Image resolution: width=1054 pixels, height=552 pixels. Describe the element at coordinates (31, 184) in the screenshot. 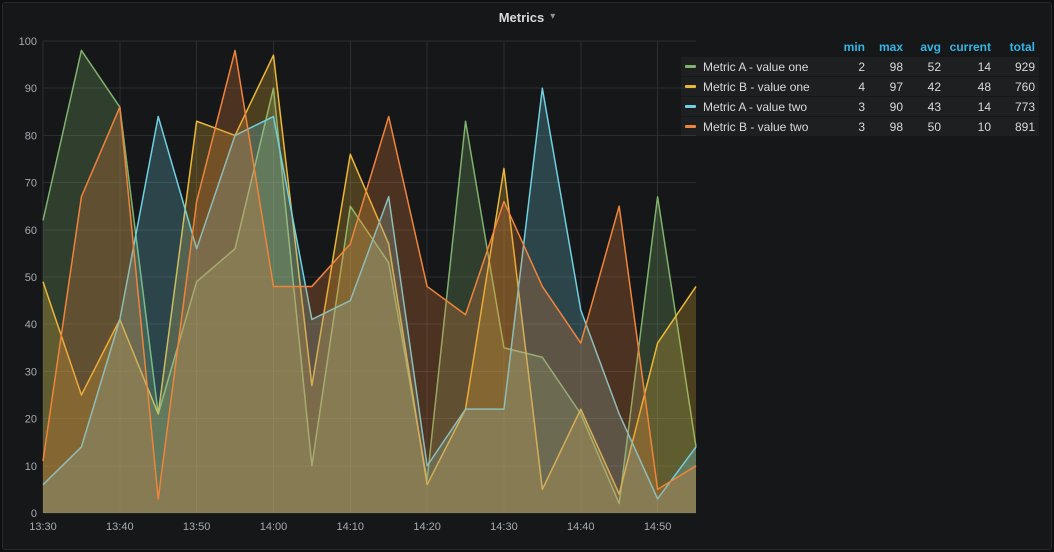

I see `y-axis-label: 70` at that location.